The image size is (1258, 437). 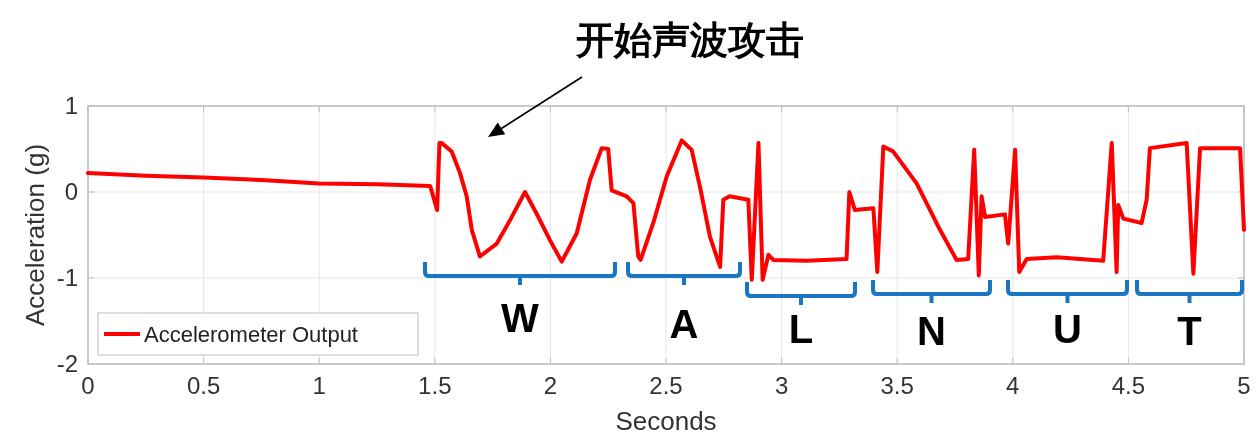 I want to click on x-tick-label: 4.5, so click(x=1128, y=385).